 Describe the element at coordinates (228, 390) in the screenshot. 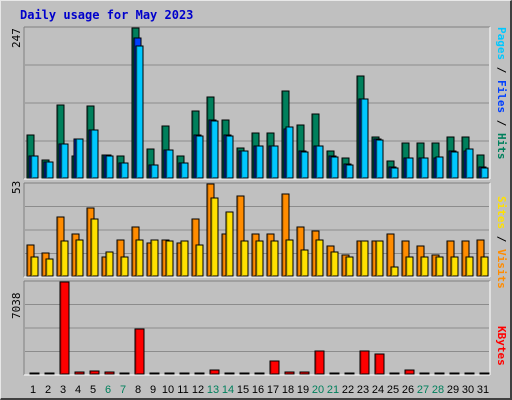

I see `x-tick-label-day-14: 14` at that location.